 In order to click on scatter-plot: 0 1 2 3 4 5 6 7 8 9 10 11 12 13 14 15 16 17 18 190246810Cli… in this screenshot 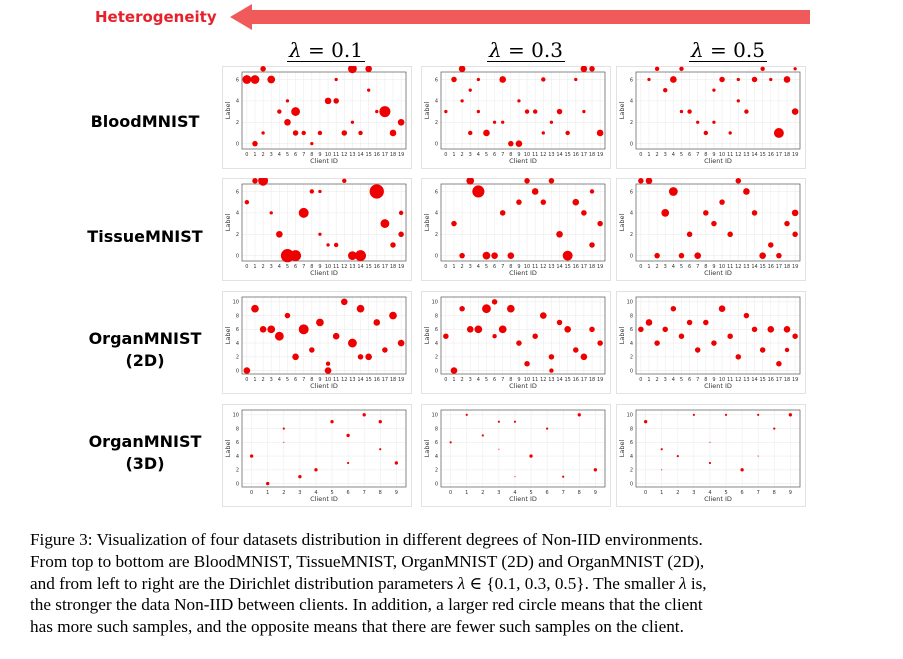, I will do `click(317, 342)`.